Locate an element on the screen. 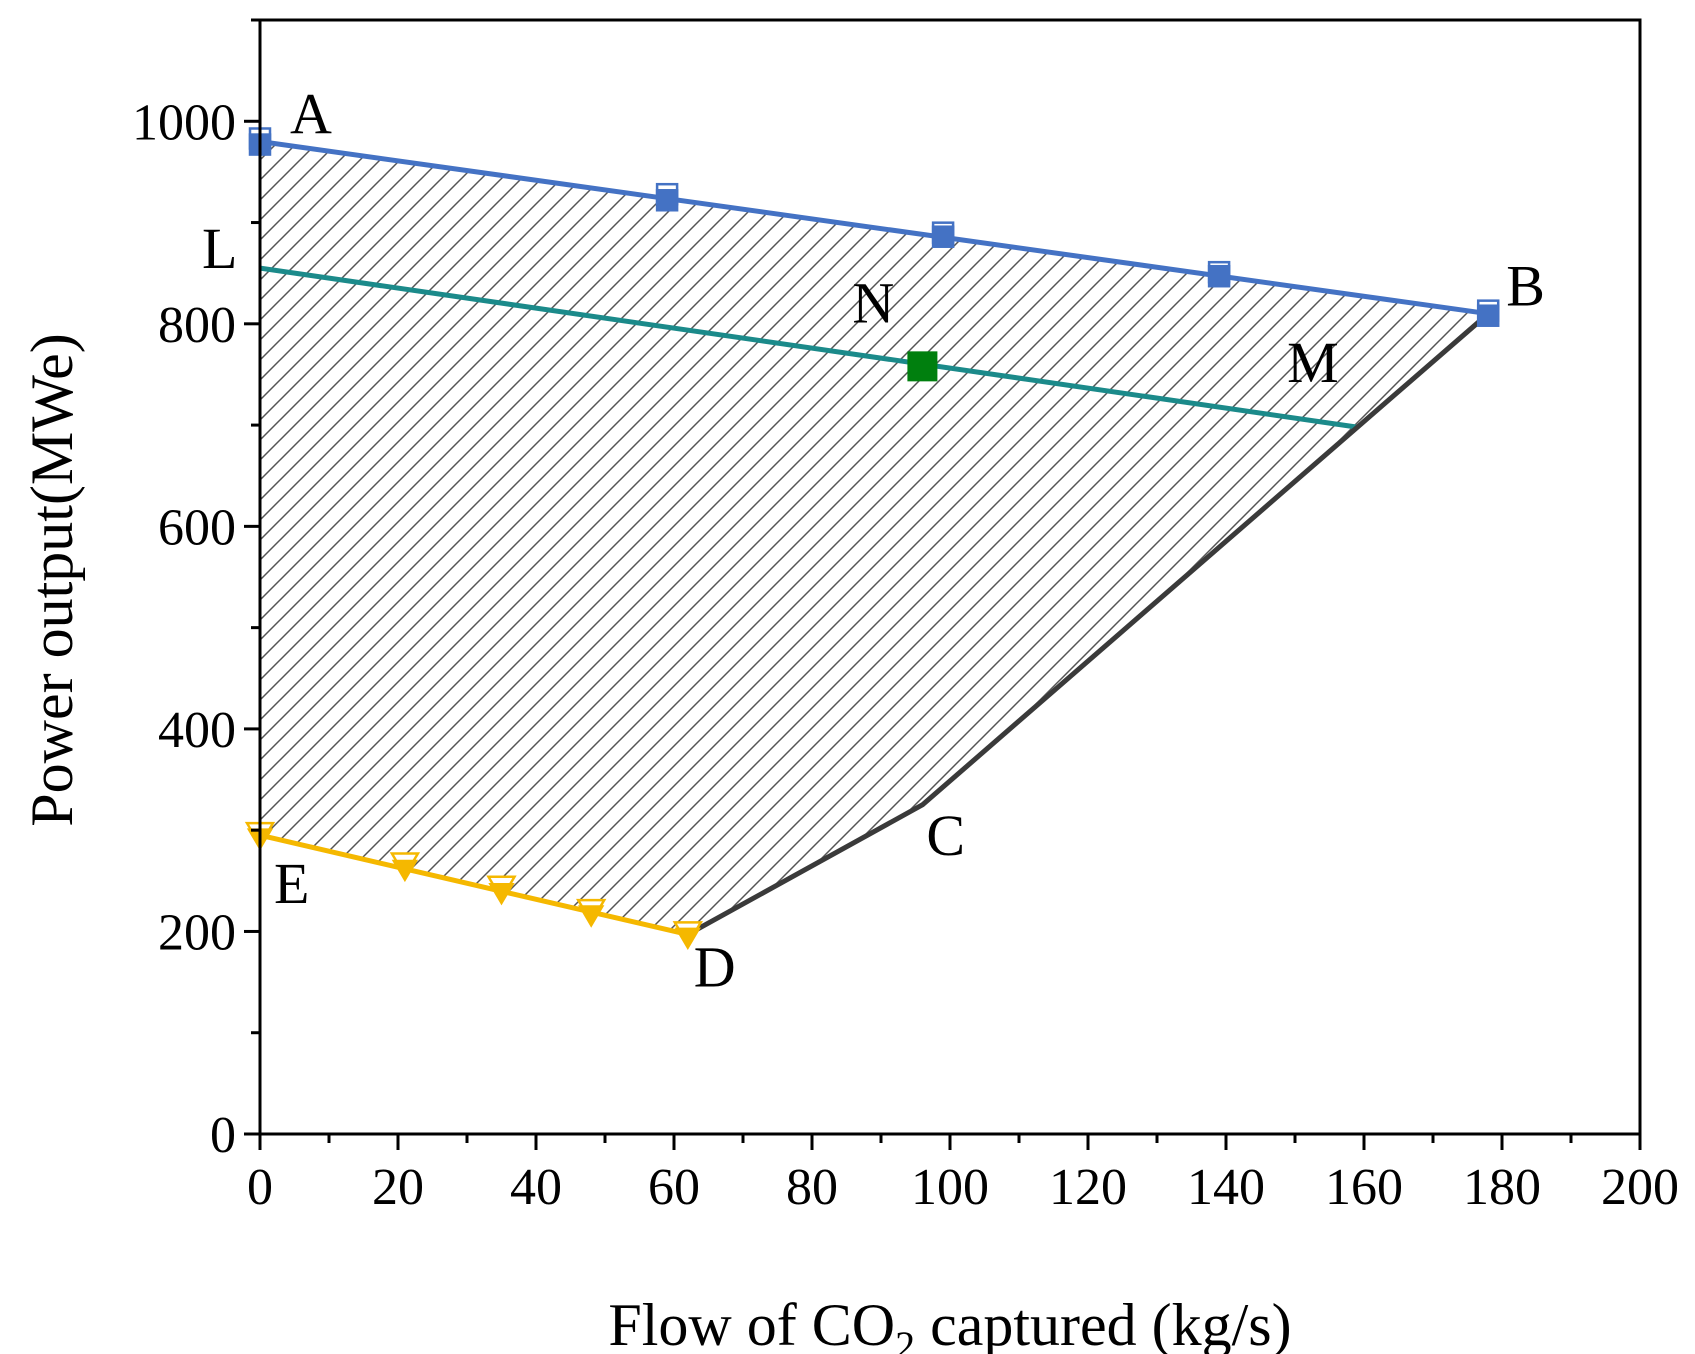 This screenshot has height=1354, width=1695. point-label-A: A is located at coordinates (311, 114).